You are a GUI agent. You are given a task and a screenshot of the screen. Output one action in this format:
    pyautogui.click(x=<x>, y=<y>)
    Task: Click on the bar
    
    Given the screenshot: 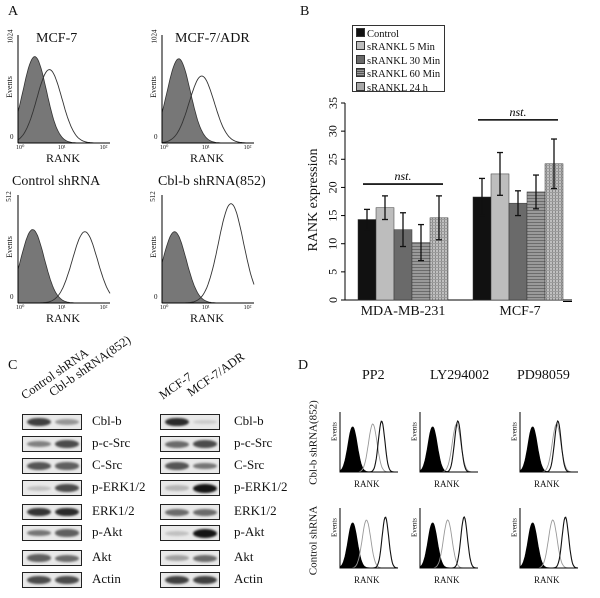 What is the action you would take?
    pyautogui.click(x=385, y=254)
    